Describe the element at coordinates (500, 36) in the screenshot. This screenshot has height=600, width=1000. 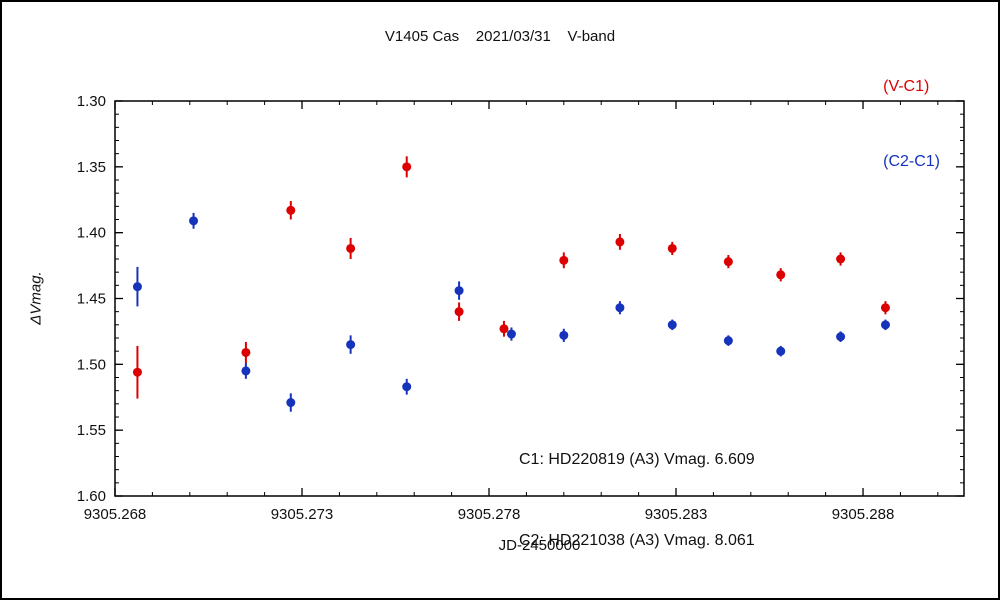
I see `chart-title: V1405 Cas 2021/03/31 V-band` at that location.